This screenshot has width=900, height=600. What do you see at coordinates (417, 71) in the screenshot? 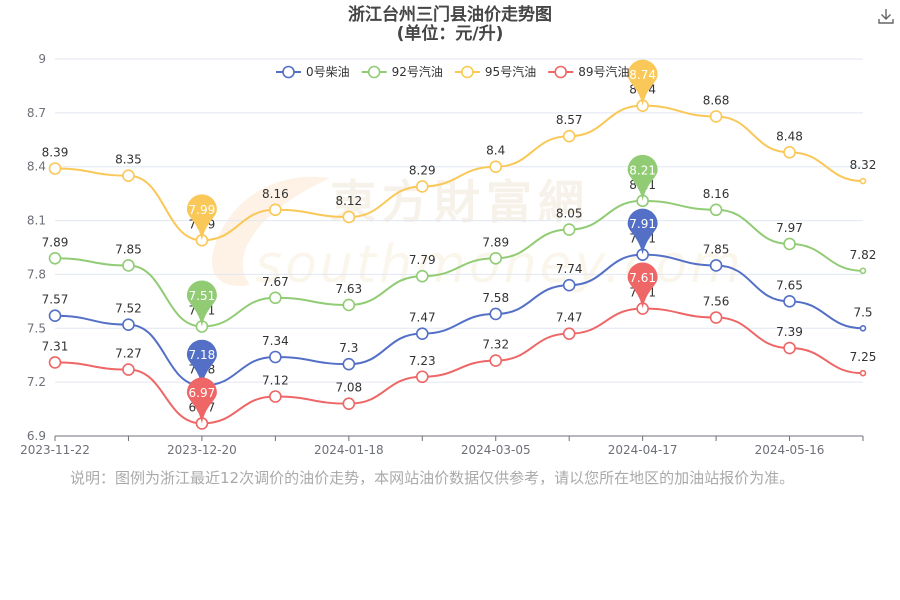
I see `legend-label: 92号汽油` at bounding box center [417, 71].